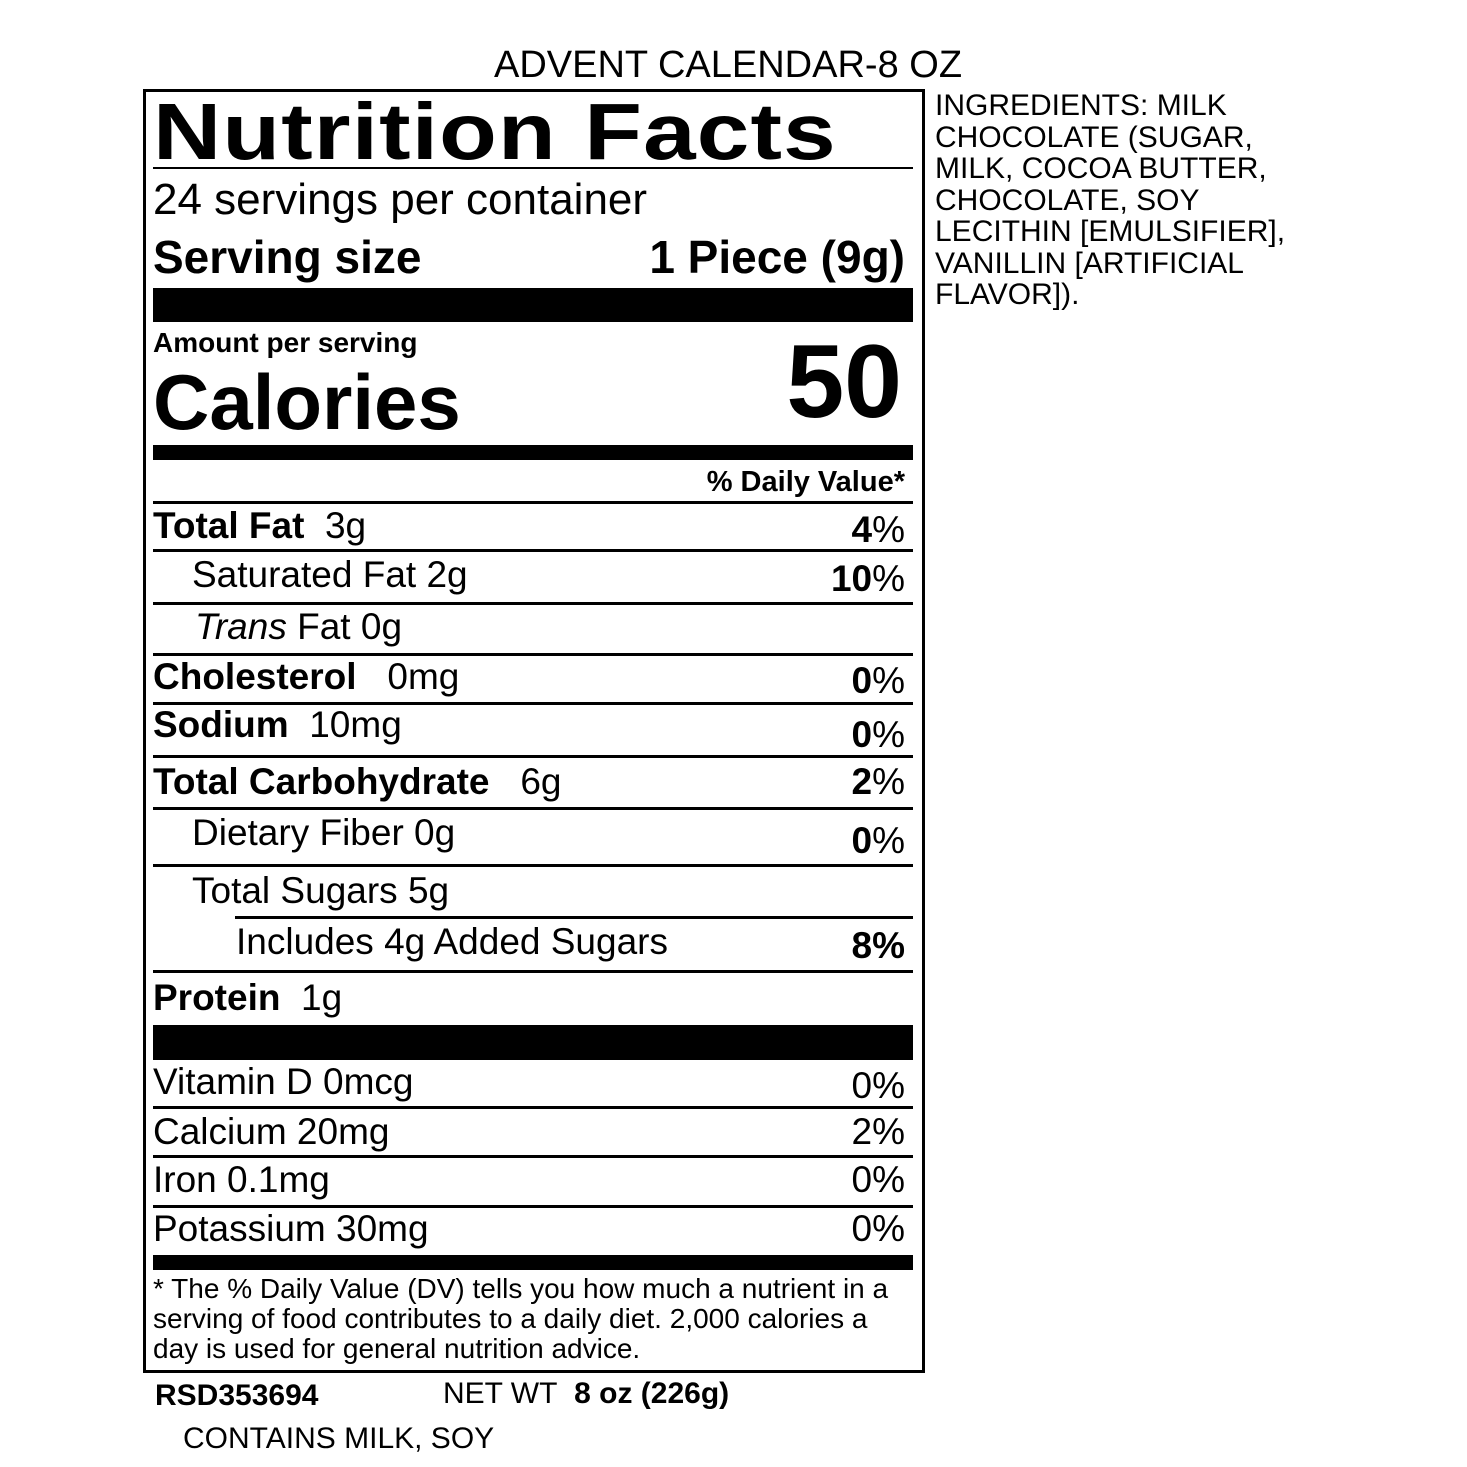  What do you see at coordinates (529, 527) in the screenshot?
I see `nutrient-row-total-fat: Total Fat 3g 4%` at bounding box center [529, 527].